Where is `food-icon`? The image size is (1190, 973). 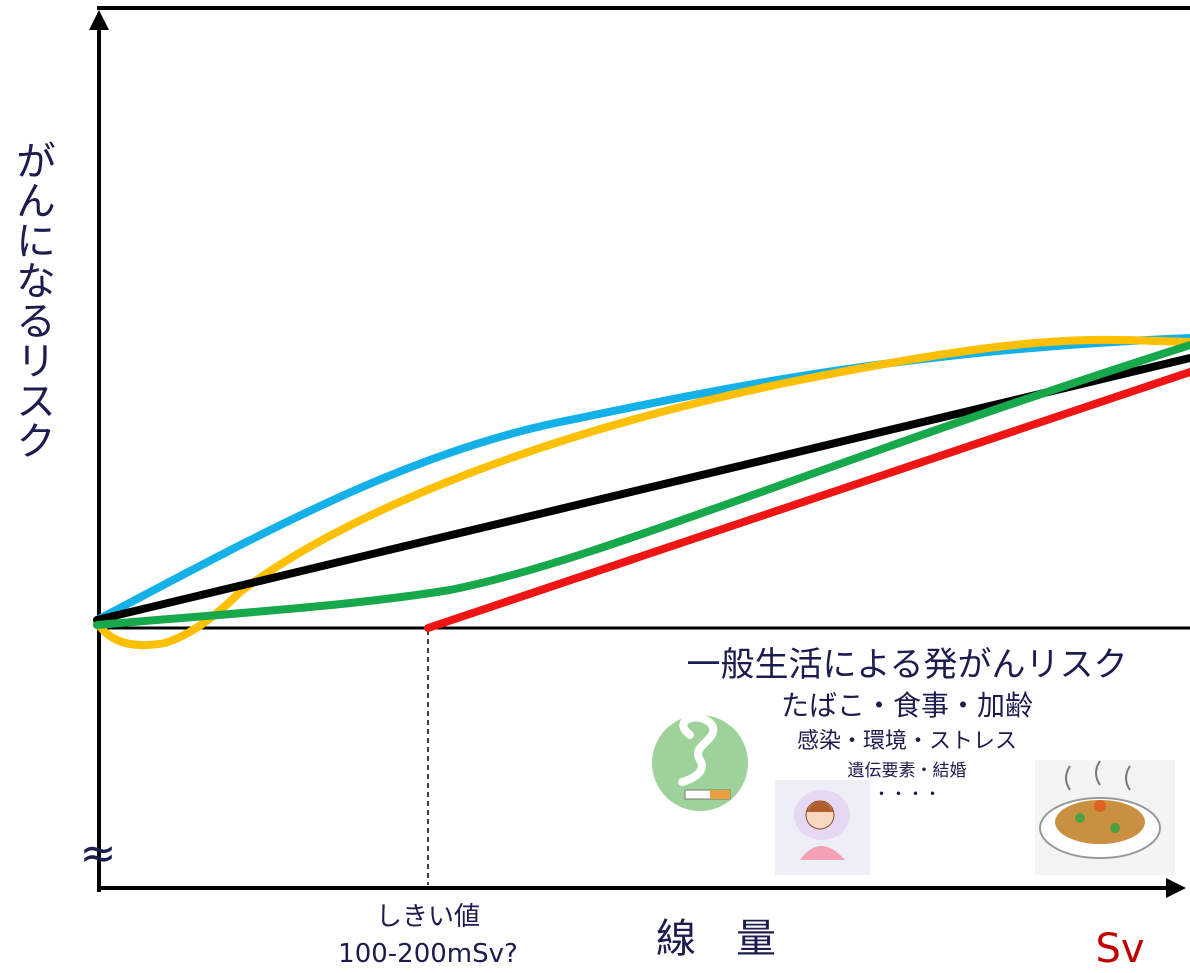 food-icon is located at coordinates (1105, 817).